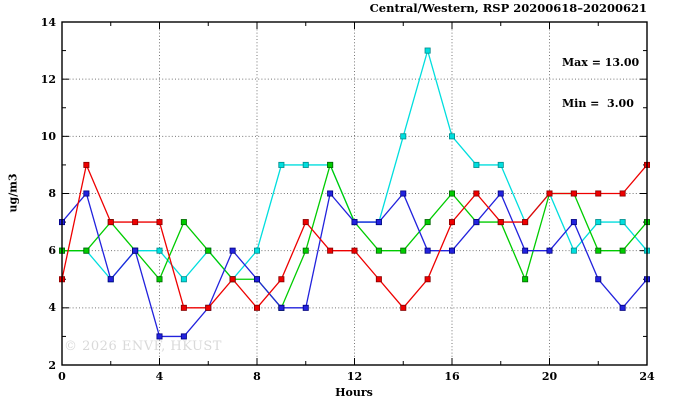  What do you see at coordinates (354, 376) in the screenshot?
I see `x-tick-label: 12` at bounding box center [354, 376].